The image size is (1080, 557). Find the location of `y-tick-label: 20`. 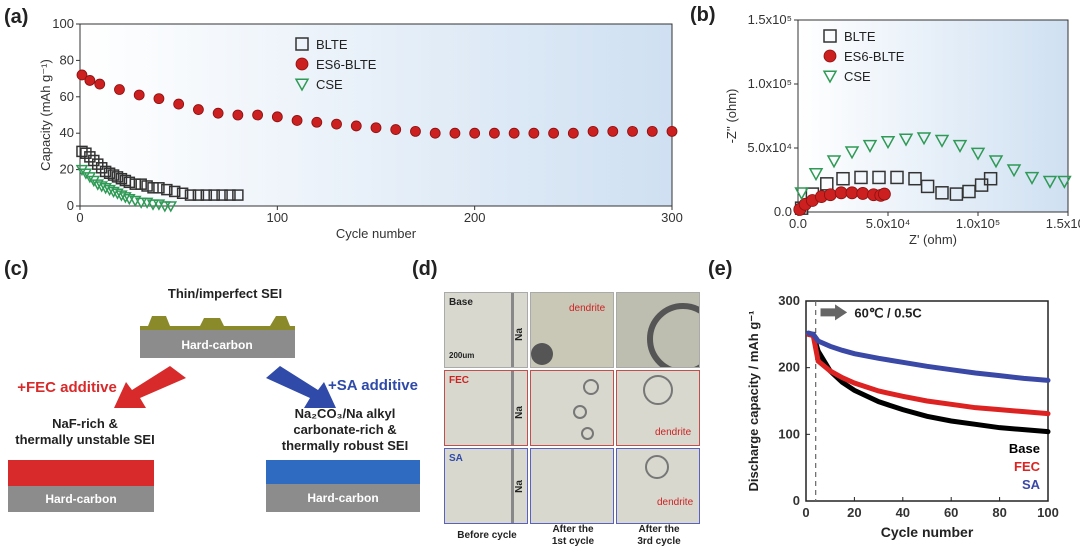

y-tick-label: 20 is located at coordinates (67, 169).